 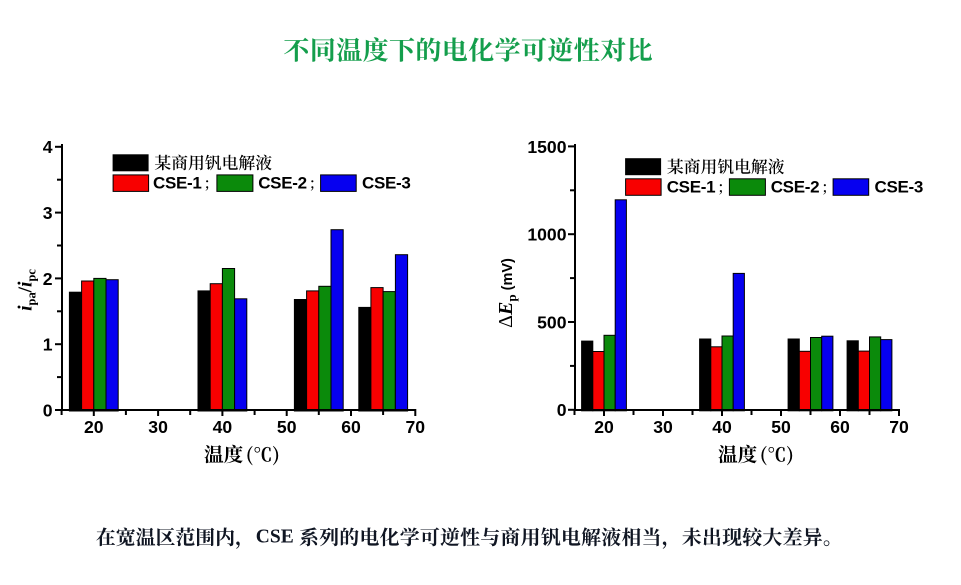 I want to click on svg-text: 1, so click(x=48, y=345).